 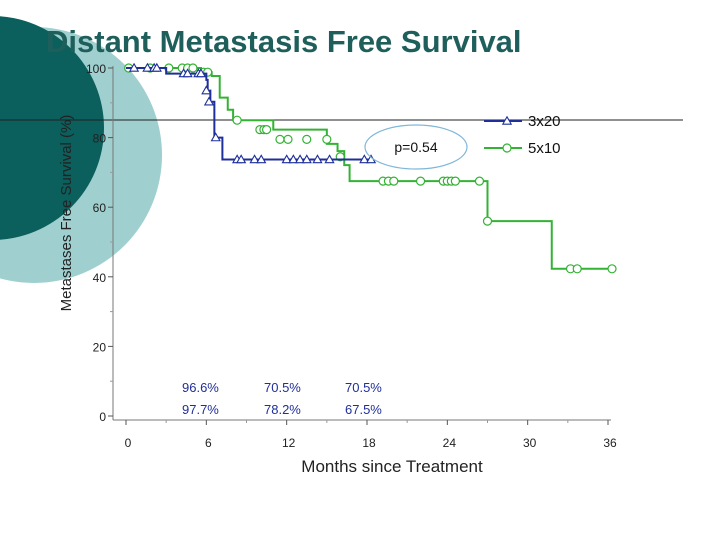 I want to click on x-tick-label: 6, so click(x=208, y=443).